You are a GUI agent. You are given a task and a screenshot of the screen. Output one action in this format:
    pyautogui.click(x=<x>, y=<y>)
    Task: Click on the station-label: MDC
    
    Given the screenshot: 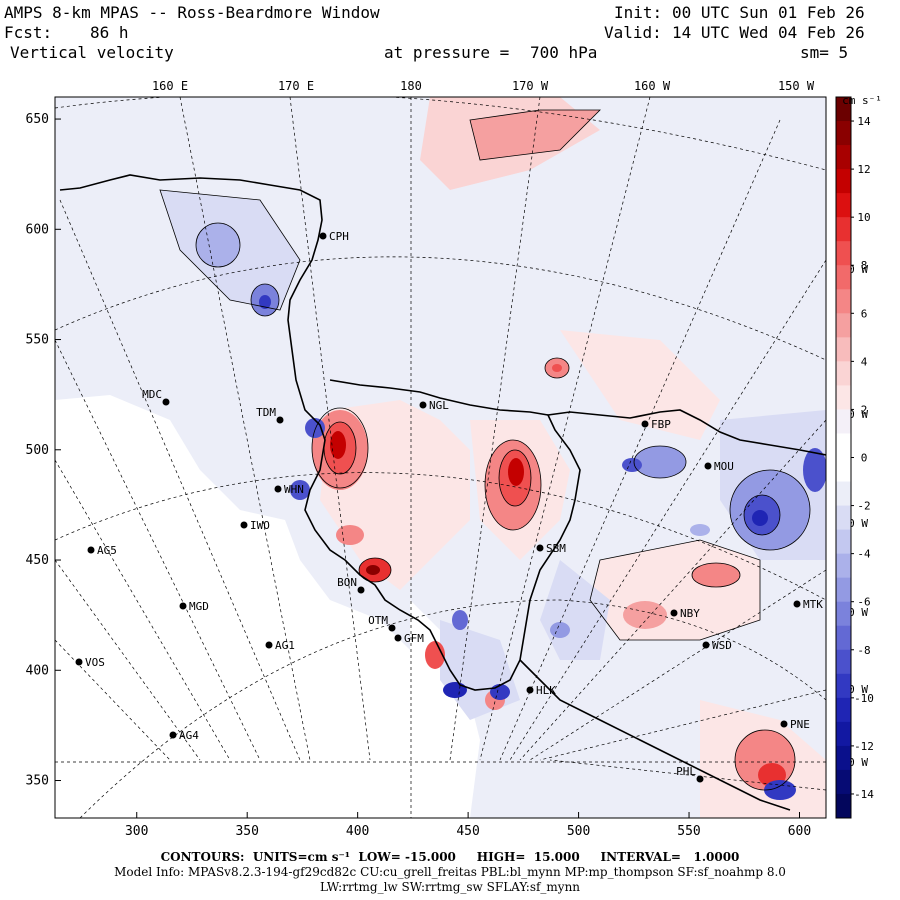 What is the action you would take?
    pyautogui.click(x=152, y=394)
    